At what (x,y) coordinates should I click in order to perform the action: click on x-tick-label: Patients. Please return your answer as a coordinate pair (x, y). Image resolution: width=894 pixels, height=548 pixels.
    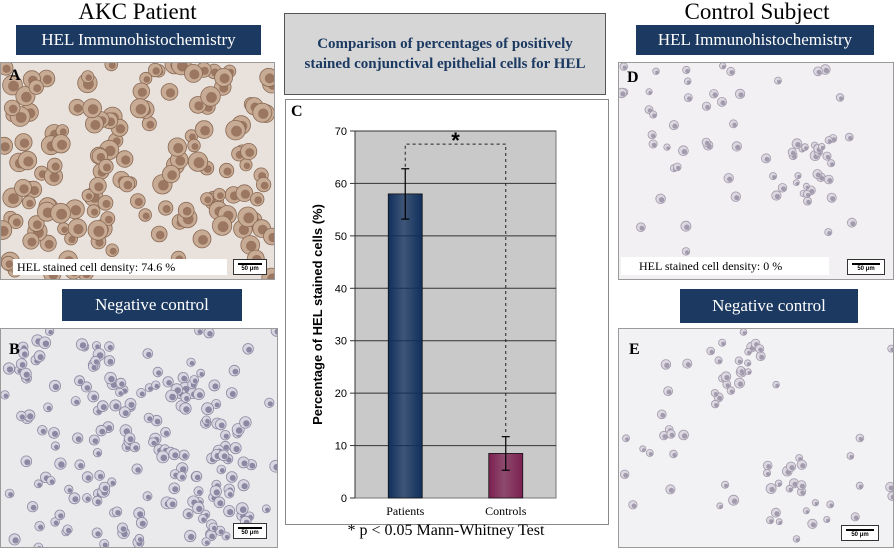
    Looking at the image, I should click on (405, 511).